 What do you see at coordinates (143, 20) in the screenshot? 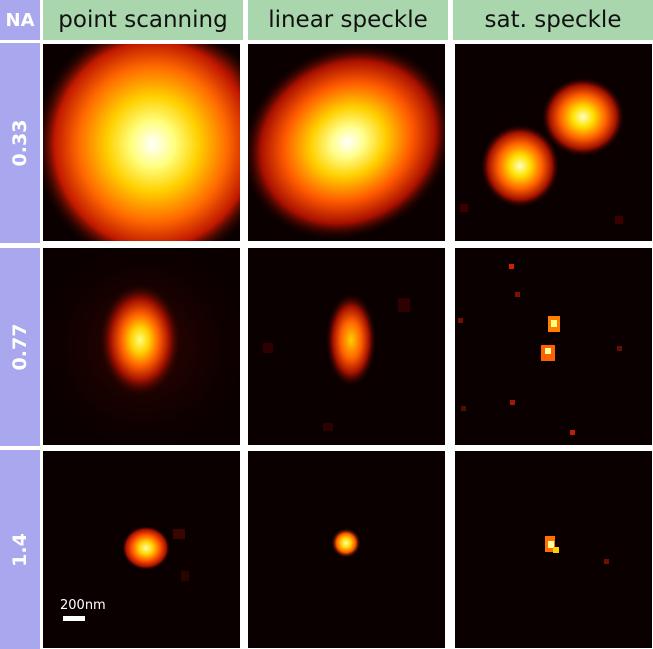
I see `column-header-point-scanning: point scanning` at bounding box center [143, 20].